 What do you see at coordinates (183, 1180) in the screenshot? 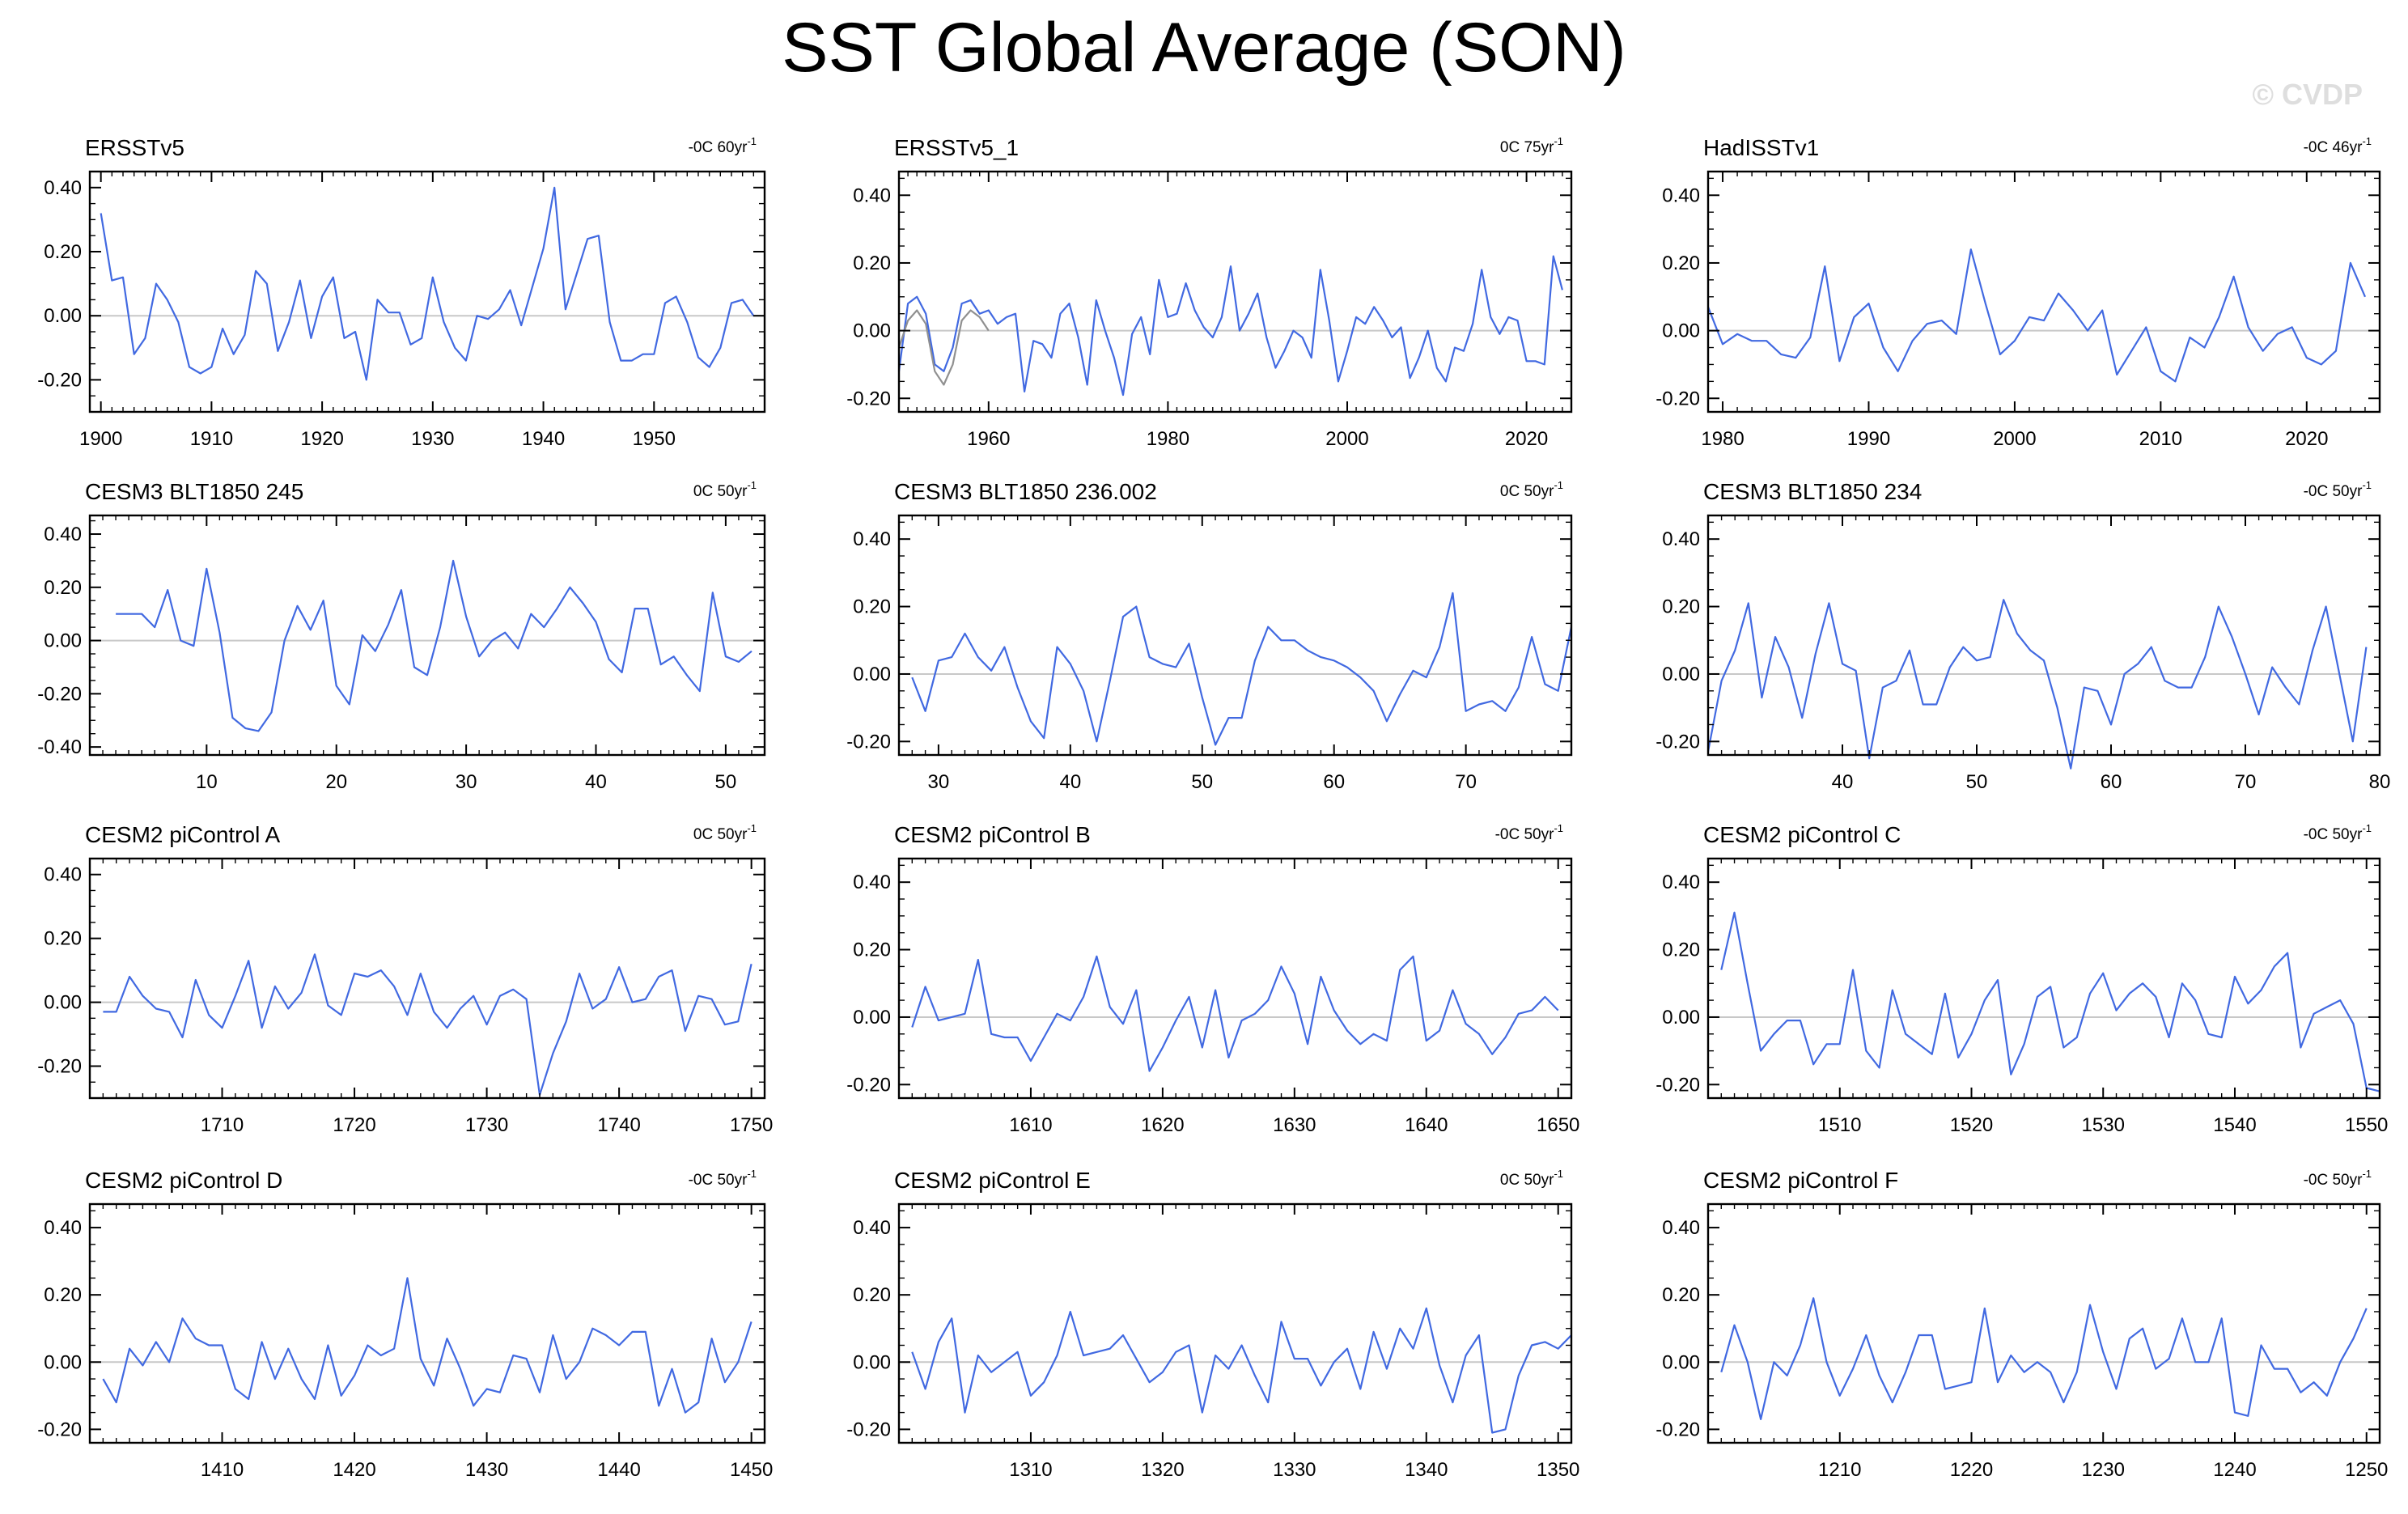
I see `panel-title: CESM2 piControl D` at bounding box center [183, 1180].